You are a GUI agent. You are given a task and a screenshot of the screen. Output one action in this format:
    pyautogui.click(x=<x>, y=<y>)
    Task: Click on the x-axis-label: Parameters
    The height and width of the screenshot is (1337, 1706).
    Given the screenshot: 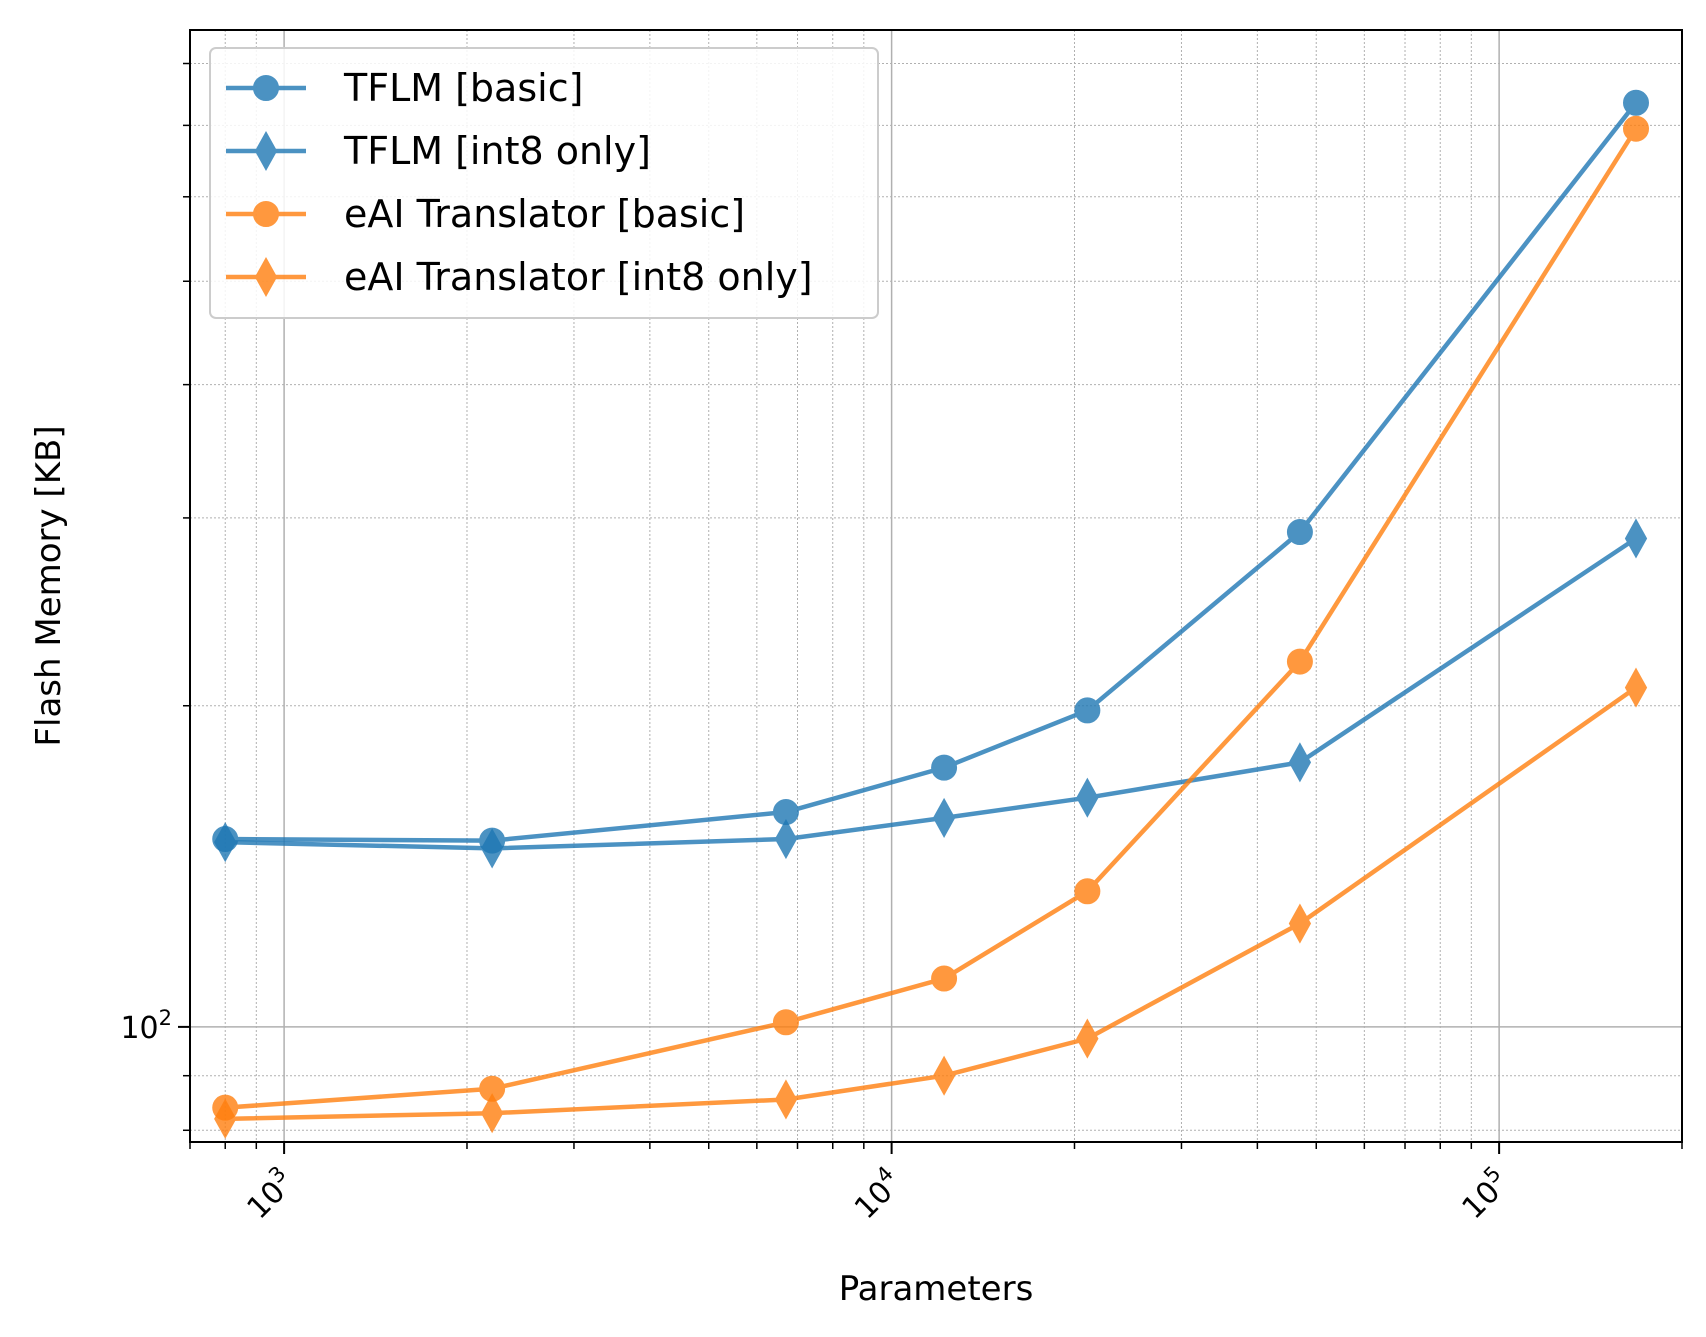 What is the action you would take?
    pyautogui.click(x=936, y=1289)
    